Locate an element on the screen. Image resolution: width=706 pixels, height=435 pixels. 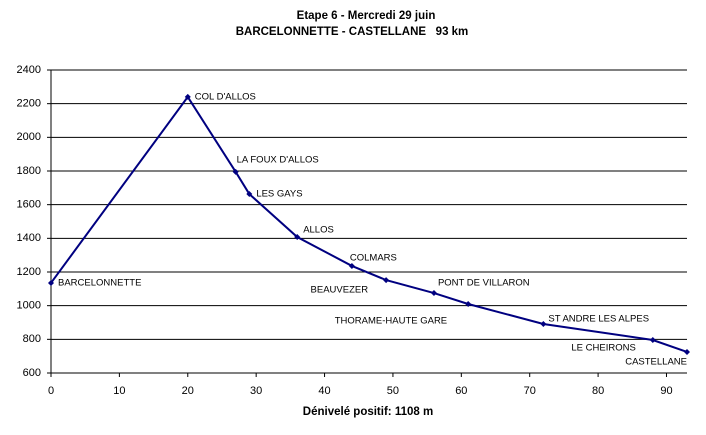
y-tick-label: 600 is located at coordinates (32, 373).